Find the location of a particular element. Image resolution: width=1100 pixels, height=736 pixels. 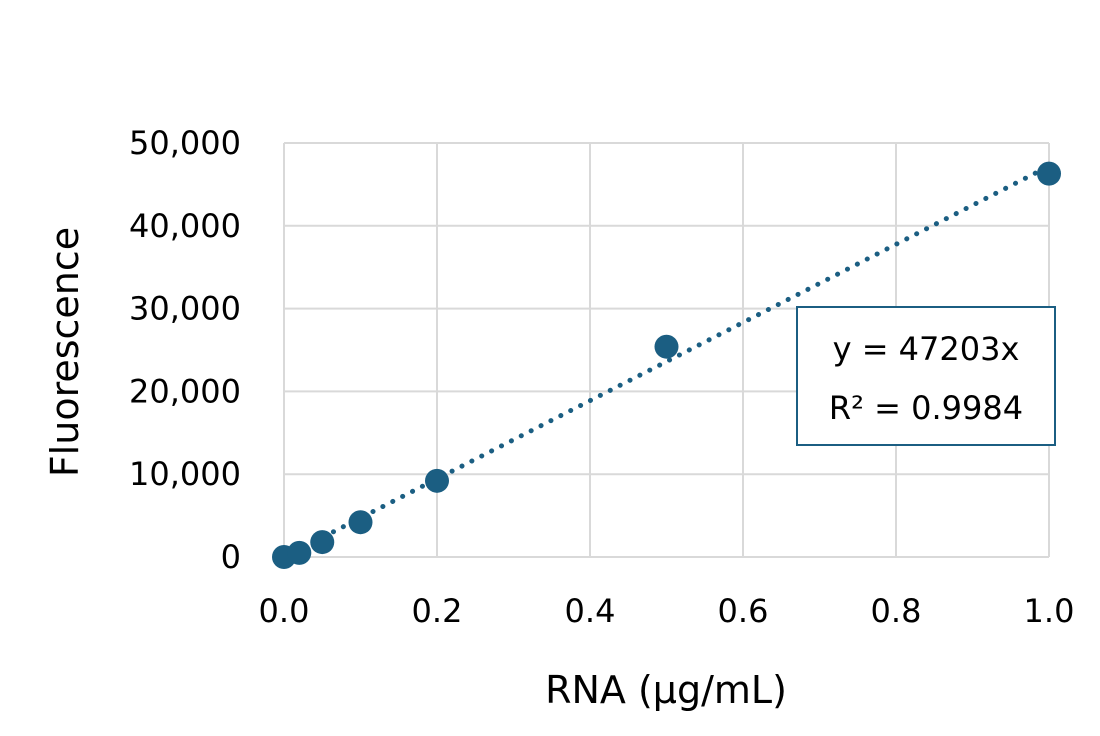

x-tick-label: 0.4 is located at coordinates (590, 611).